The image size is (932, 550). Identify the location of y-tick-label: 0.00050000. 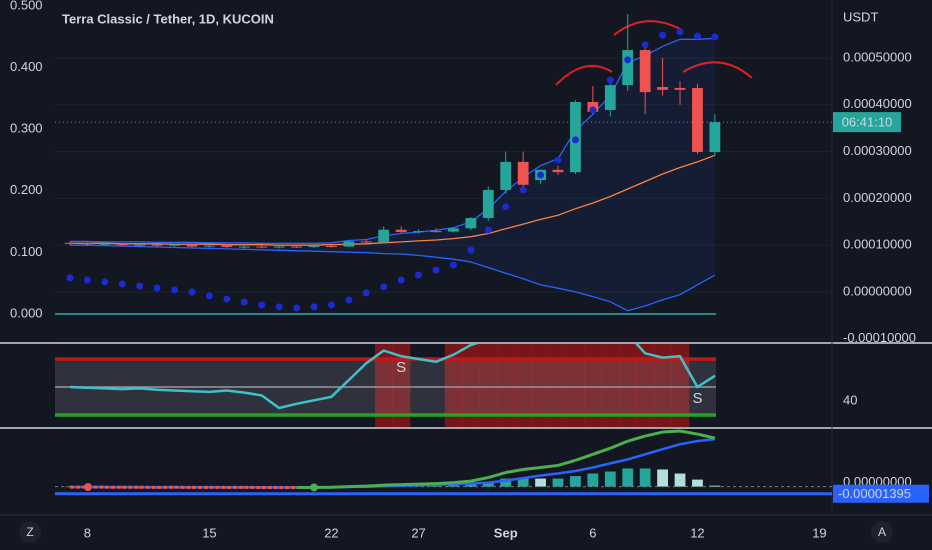
(877, 56).